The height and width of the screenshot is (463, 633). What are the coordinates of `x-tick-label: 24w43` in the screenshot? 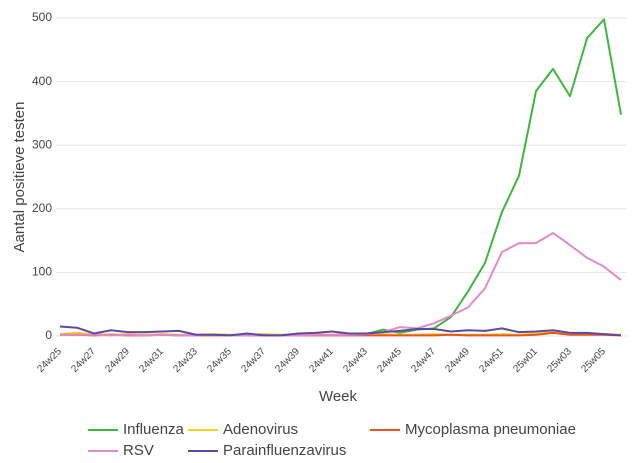 It's located at (355, 360).